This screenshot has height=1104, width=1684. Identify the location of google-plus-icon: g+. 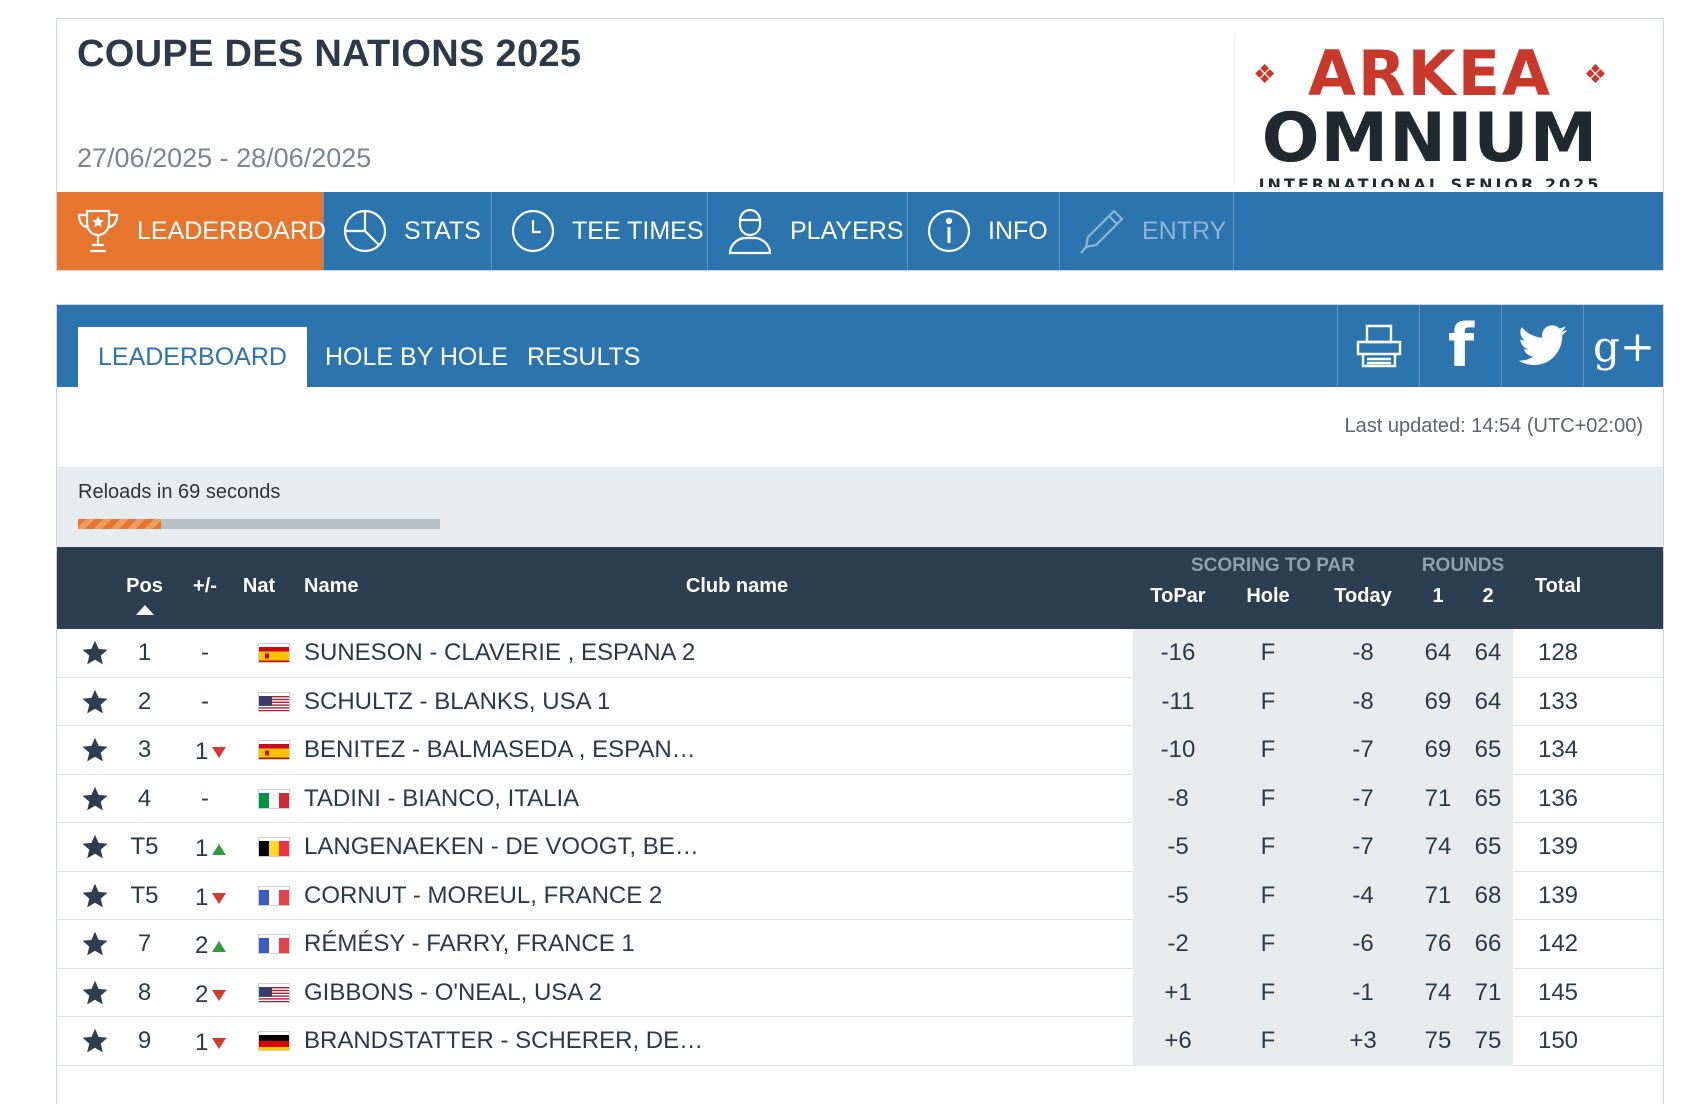
(1624, 346).